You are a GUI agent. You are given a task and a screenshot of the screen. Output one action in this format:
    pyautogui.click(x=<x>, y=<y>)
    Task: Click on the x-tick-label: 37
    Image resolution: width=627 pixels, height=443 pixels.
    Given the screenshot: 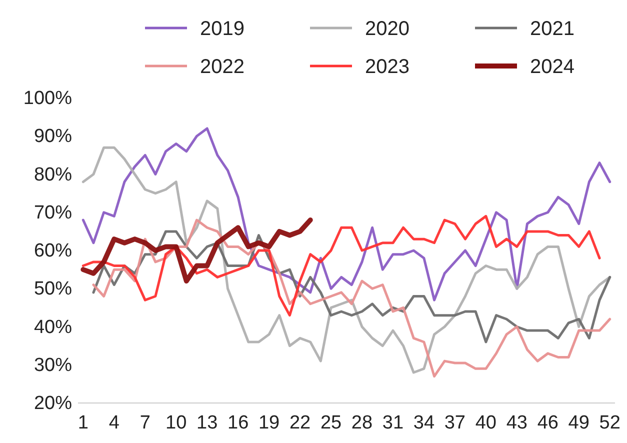 What is the action you would take?
    pyautogui.click(x=455, y=423)
    